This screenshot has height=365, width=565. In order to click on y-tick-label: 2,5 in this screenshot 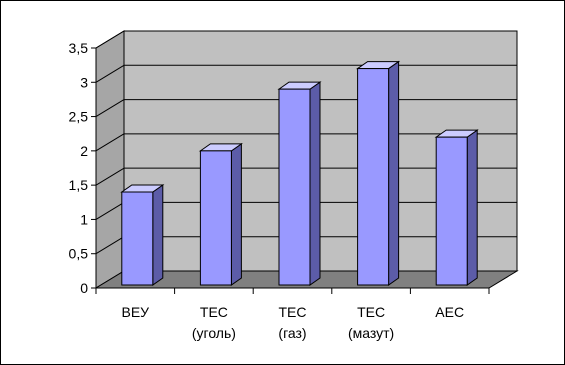, I will do `click(79, 117)`.